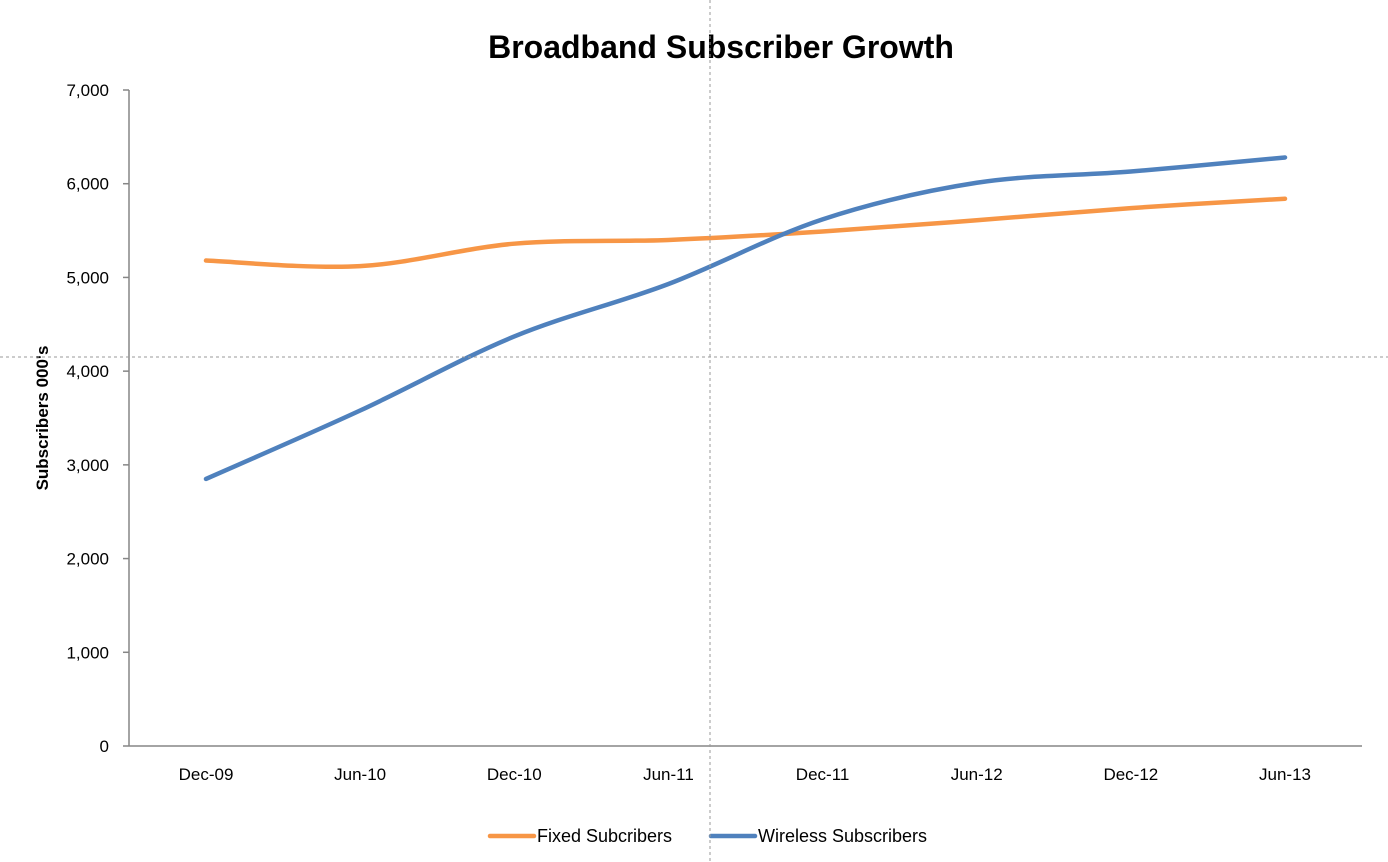 Image resolution: width=1388 pixels, height=862 pixels. What do you see at coordinates (97, 418) in the screenshot?
I see `y-axis-ticks: 0 1,000 2,000 3,000 4,000 5,000 6,000 7,000` at bounding box center [97, 418].